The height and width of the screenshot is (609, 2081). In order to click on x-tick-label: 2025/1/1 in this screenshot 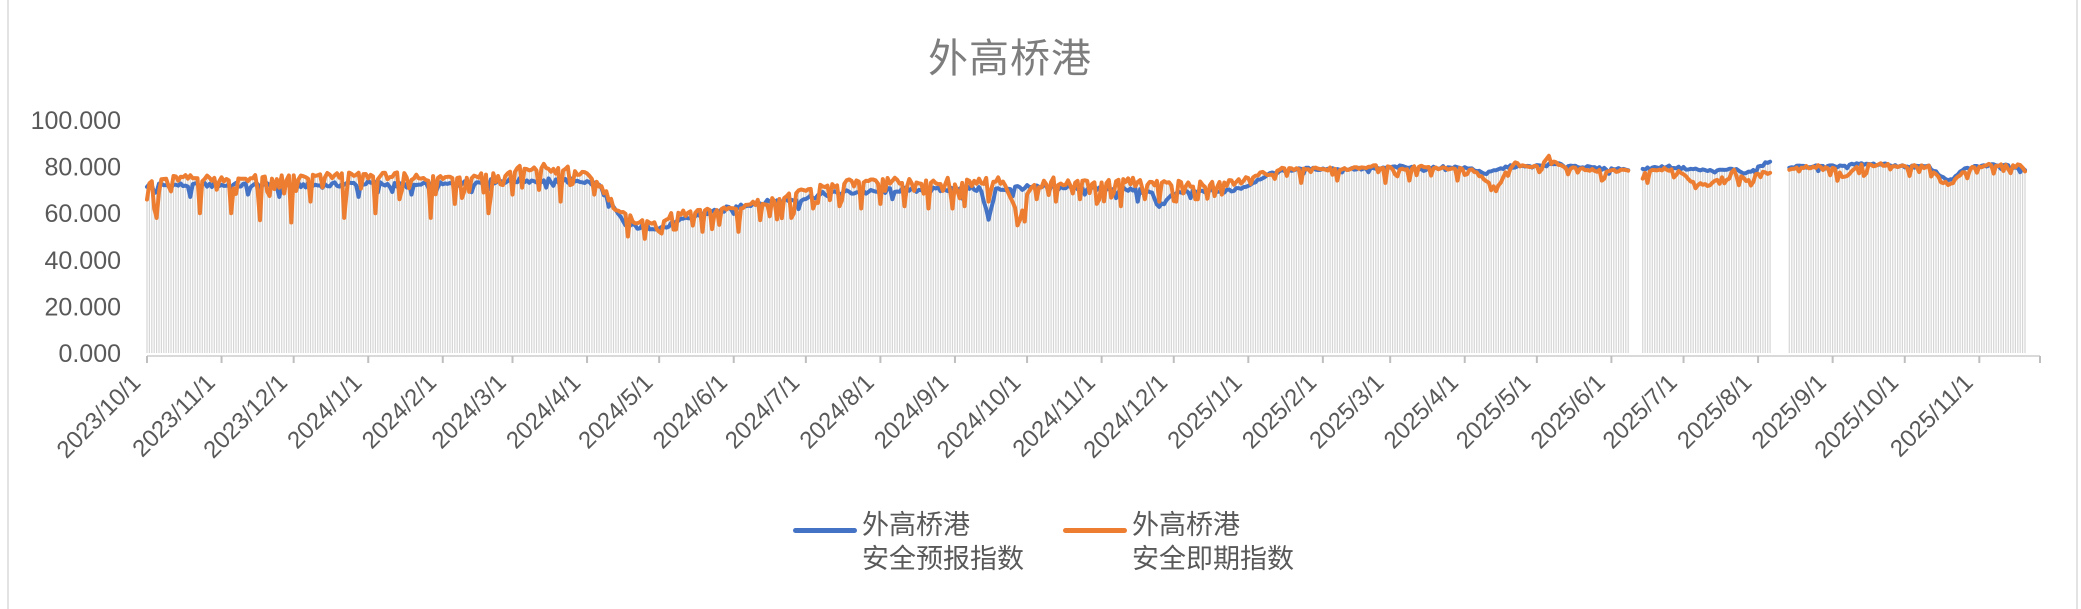, I will do `click(1204, 411)`.